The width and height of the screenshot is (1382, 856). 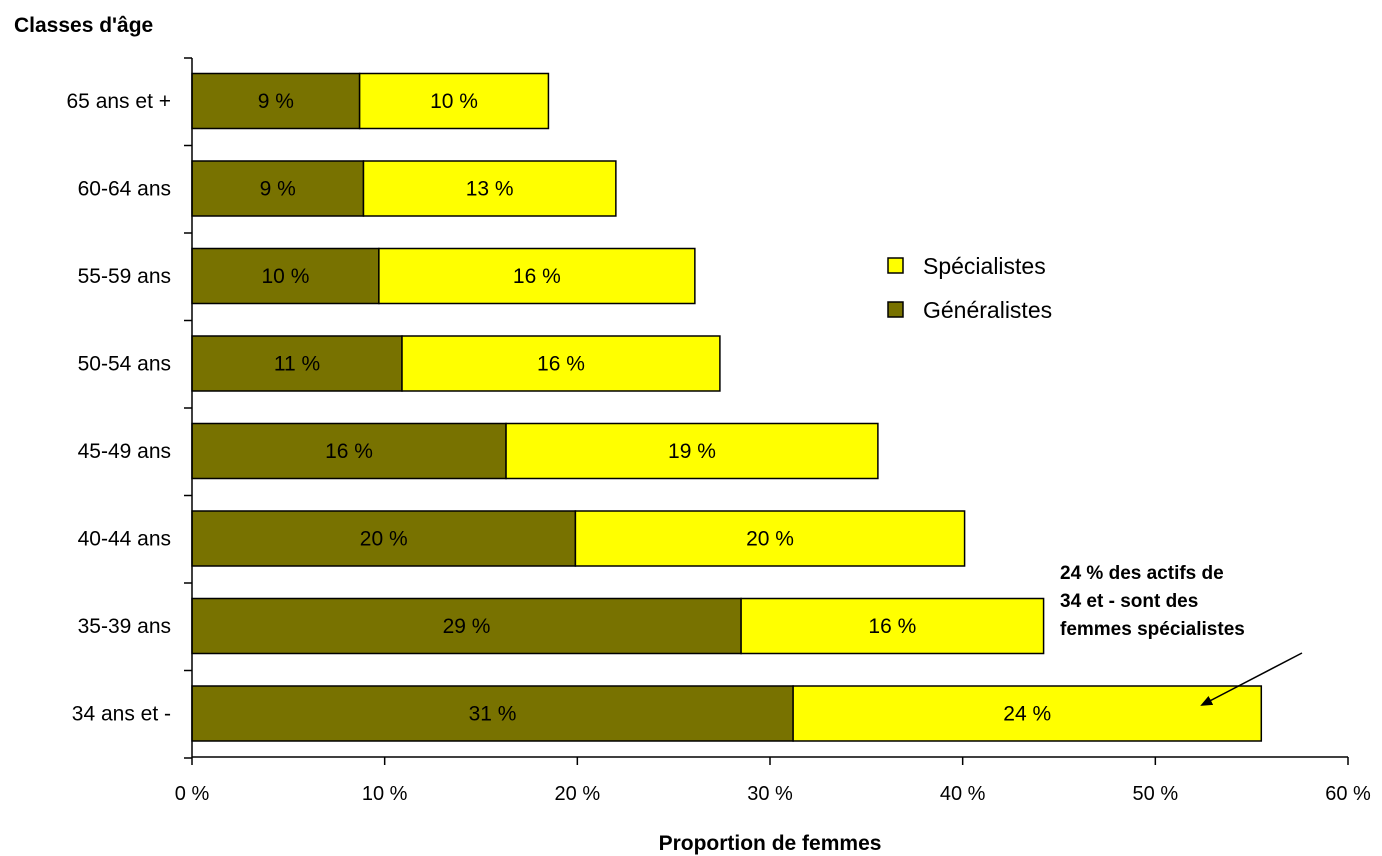 What do you see at coordinates (895, 265) in the screenshot?
I see `legend-swatch-specialistes` at bounding box center [895, 265].